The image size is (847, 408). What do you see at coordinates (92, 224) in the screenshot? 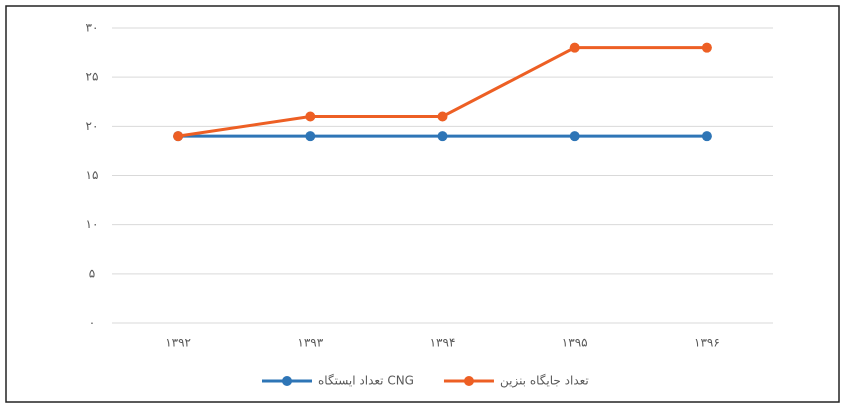
I see `y-tick-label: ۱۰` at bounding box center [92, 224].